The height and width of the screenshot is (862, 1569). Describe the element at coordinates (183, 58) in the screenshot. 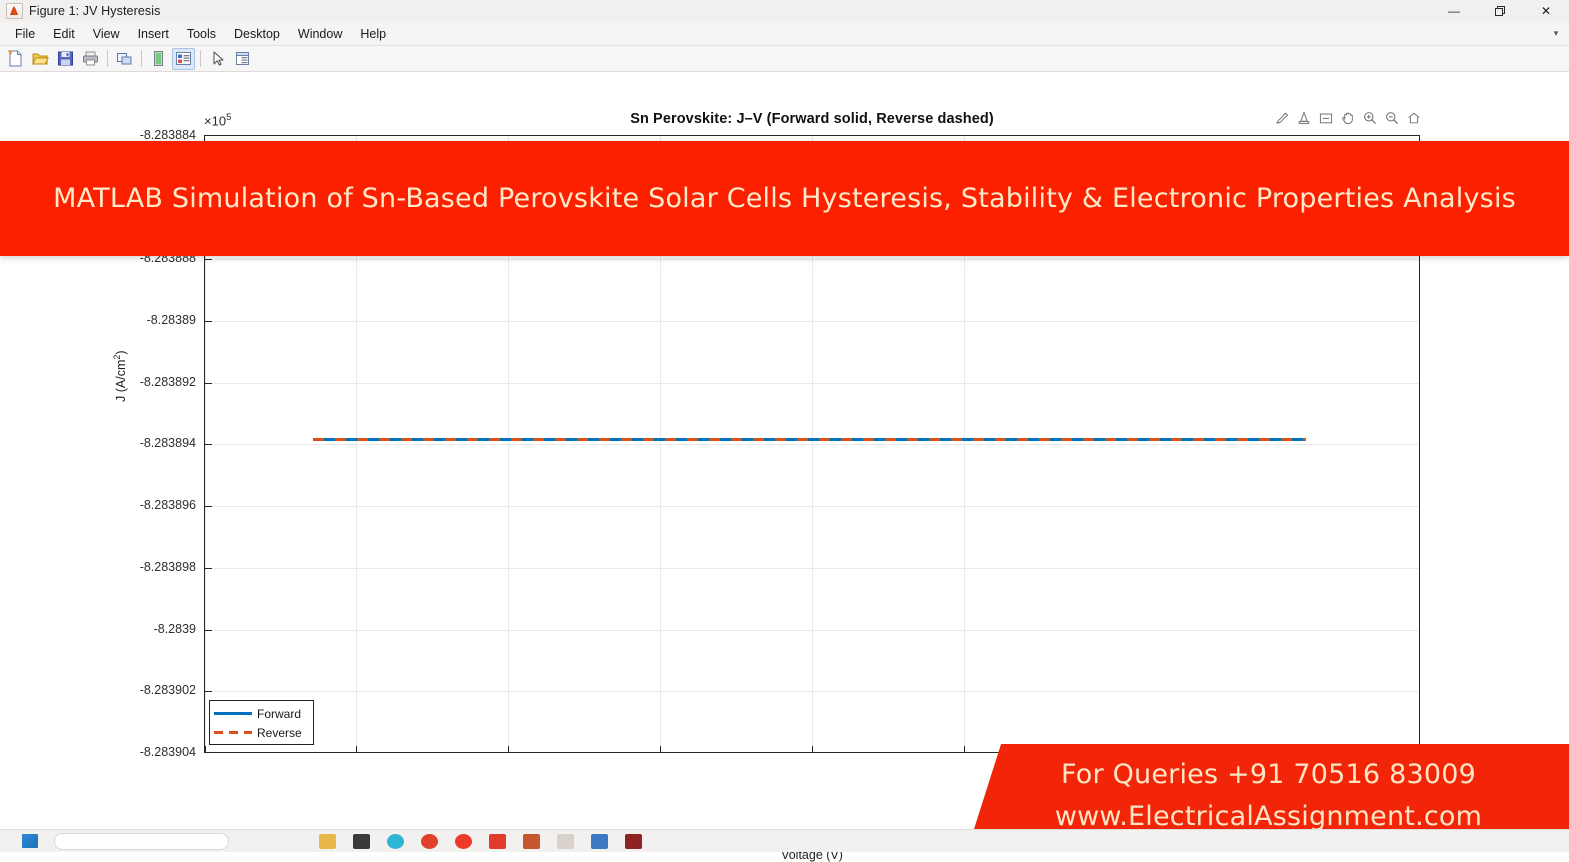

I see `insert-legend-icon` at that location.